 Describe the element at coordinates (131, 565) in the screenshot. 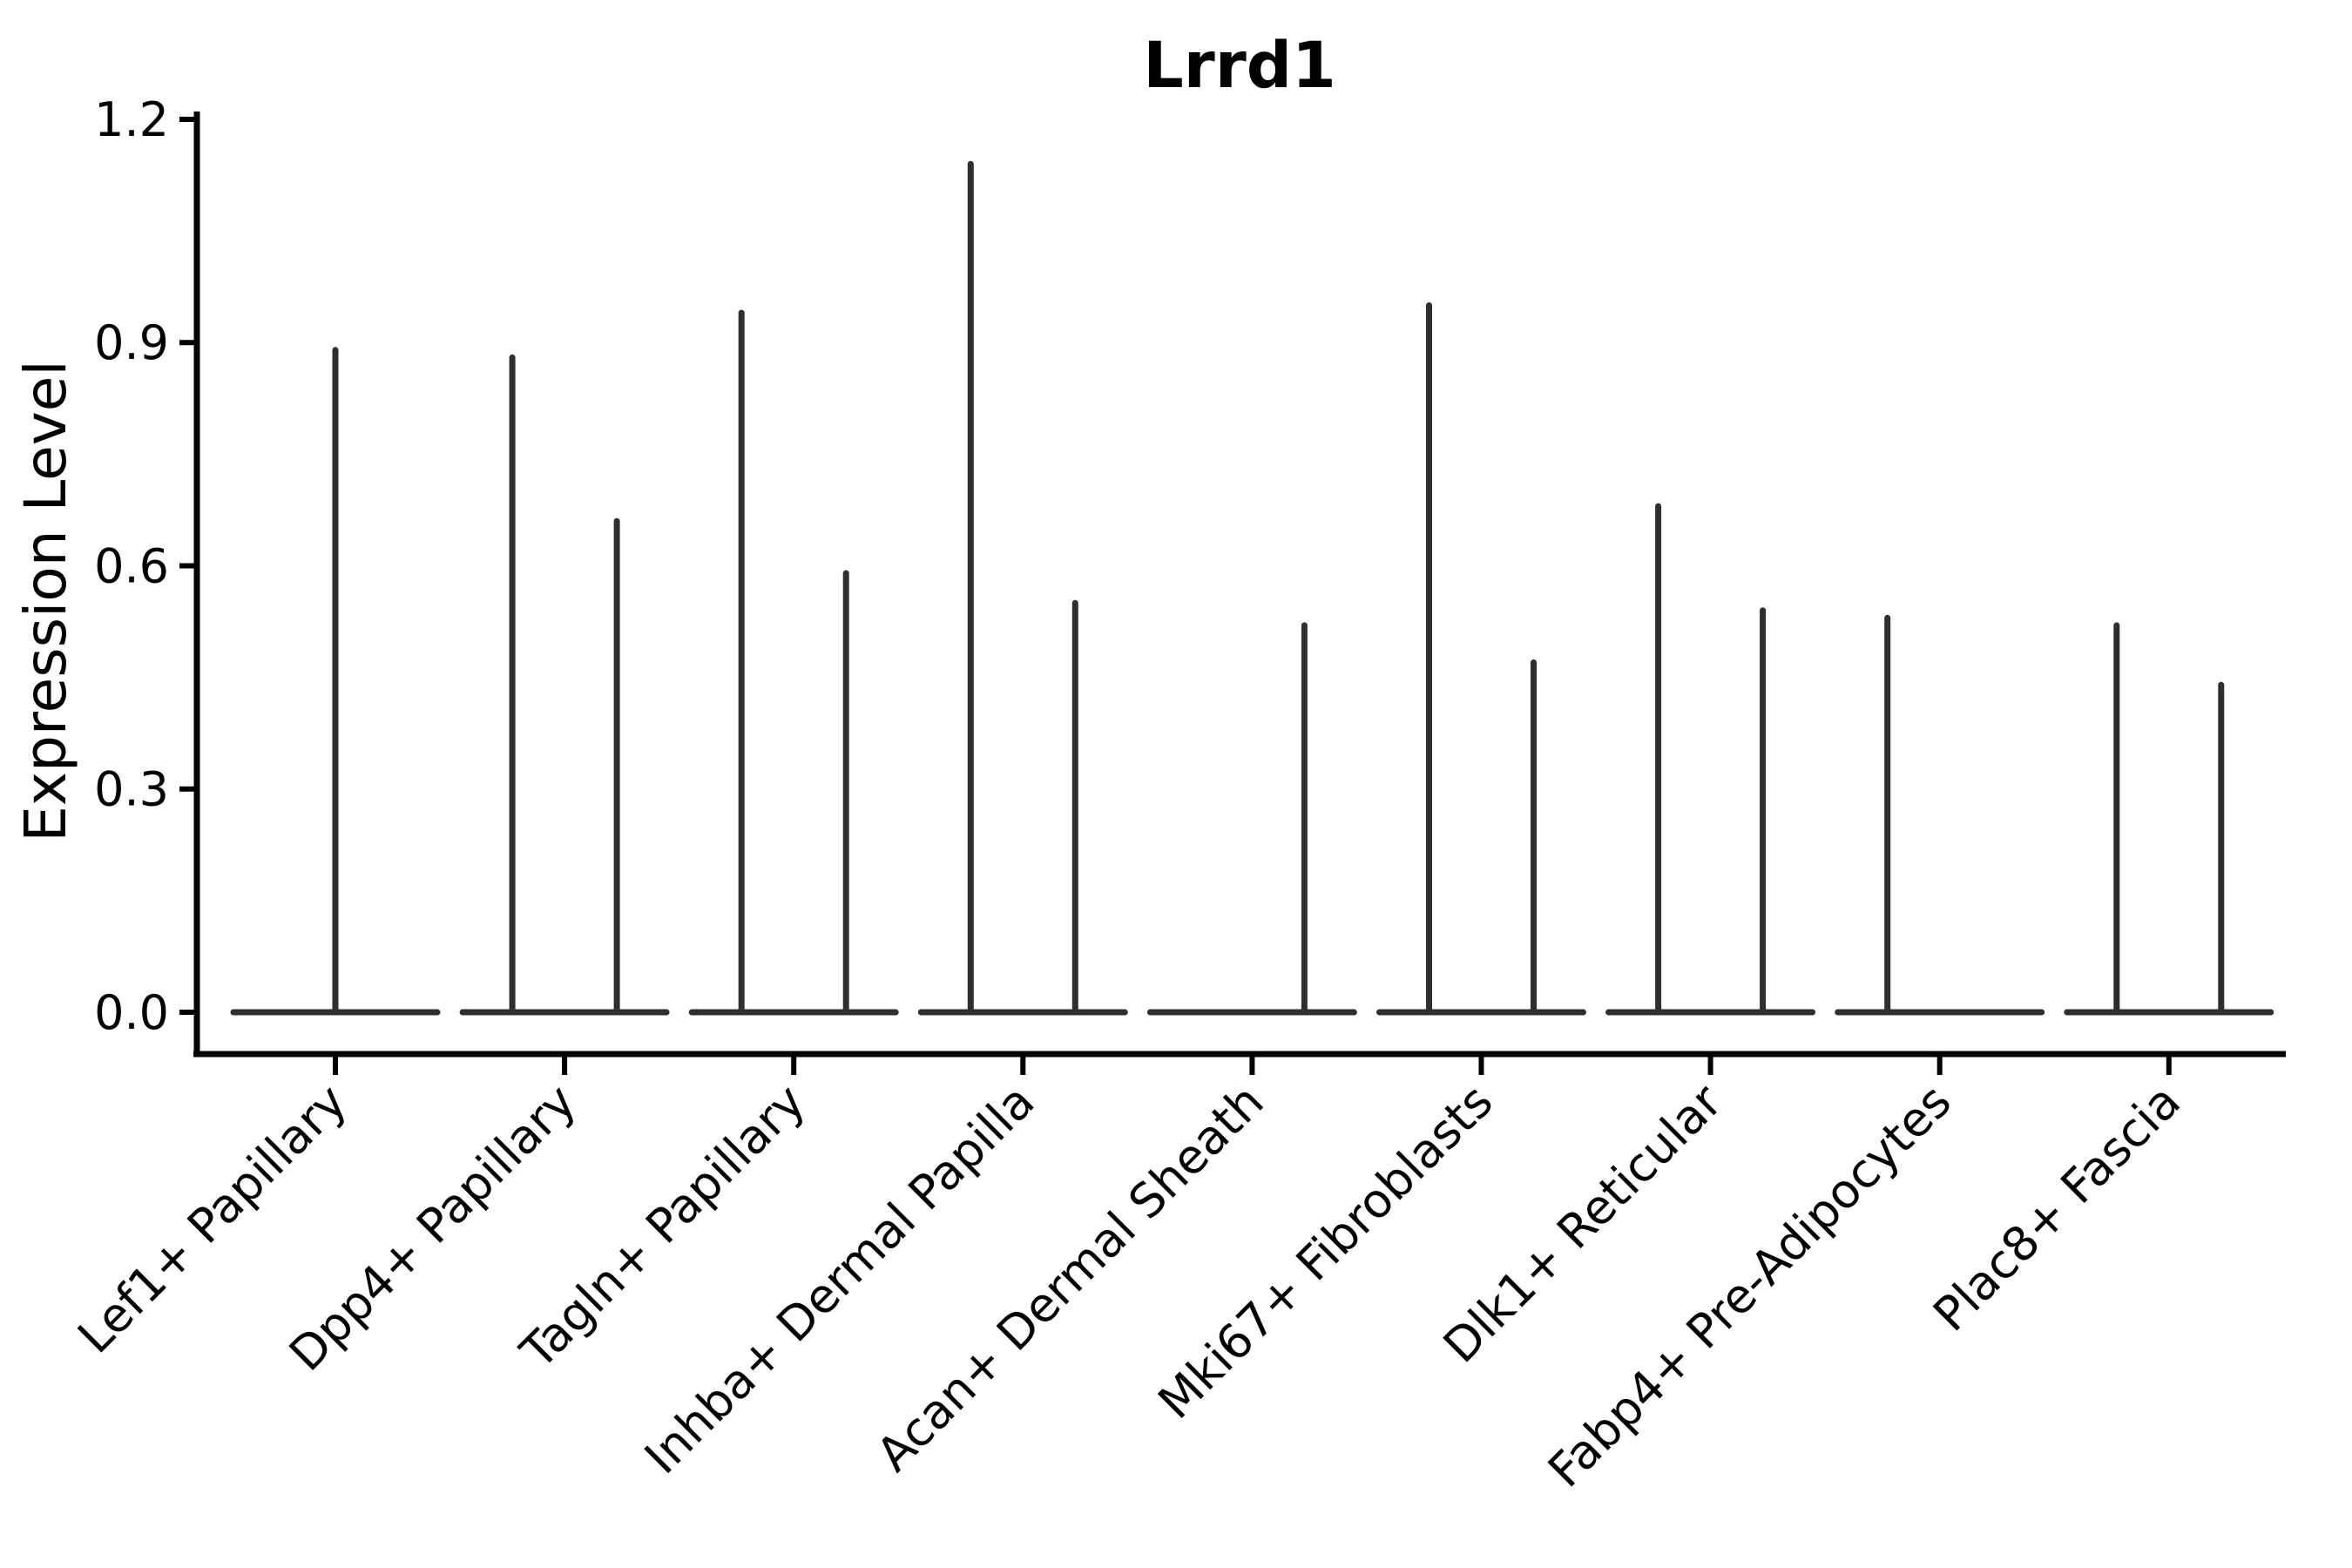

I see `y-tick-label: 0.6` at that location.